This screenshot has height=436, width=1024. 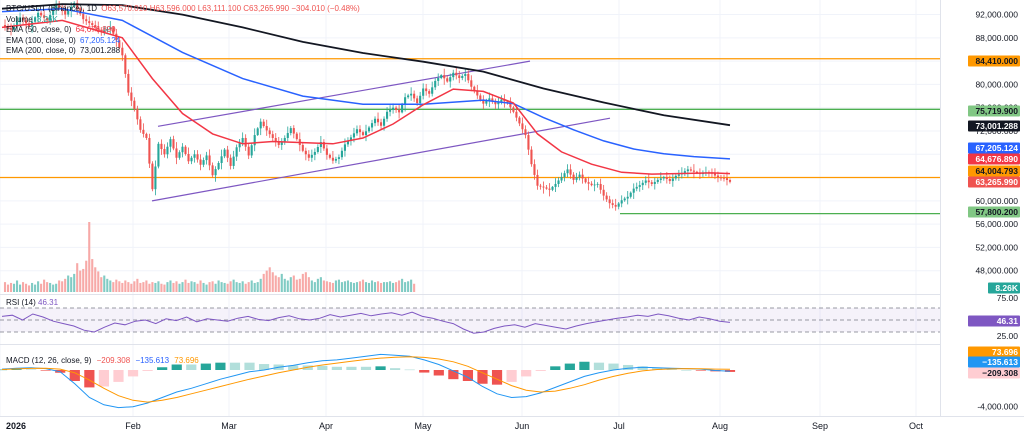 I want to click on volume-legend-row: Volume 8.26K, so click(x=183, y=20).